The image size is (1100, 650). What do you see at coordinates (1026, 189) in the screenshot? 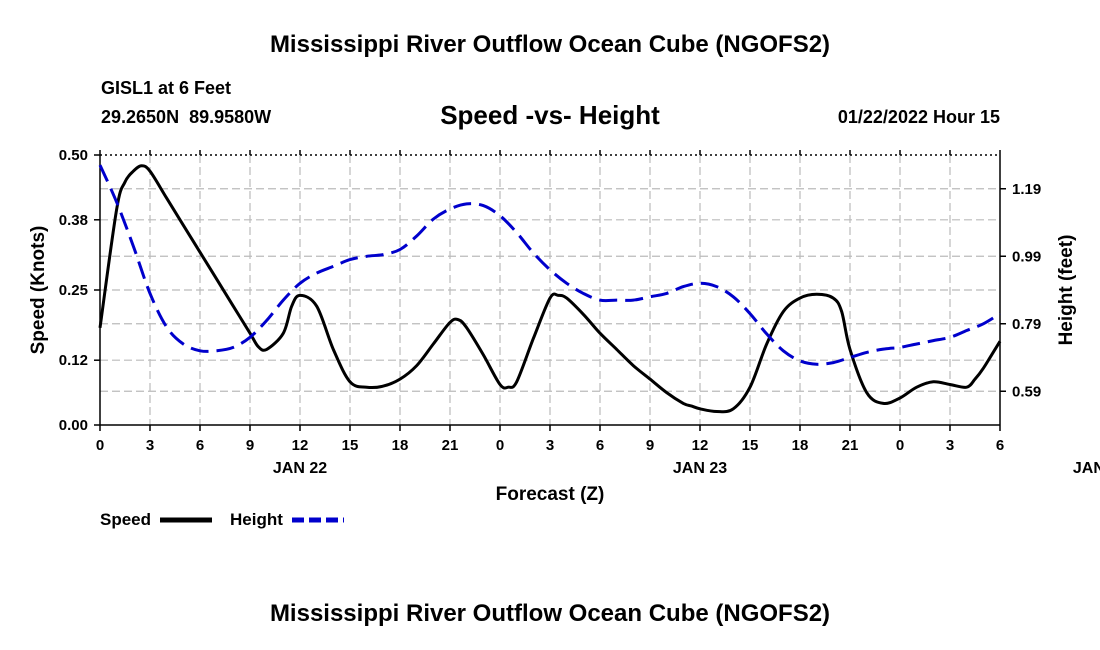
I see `y2-tick-label: 1.19` at bounding box center [1026, 189].